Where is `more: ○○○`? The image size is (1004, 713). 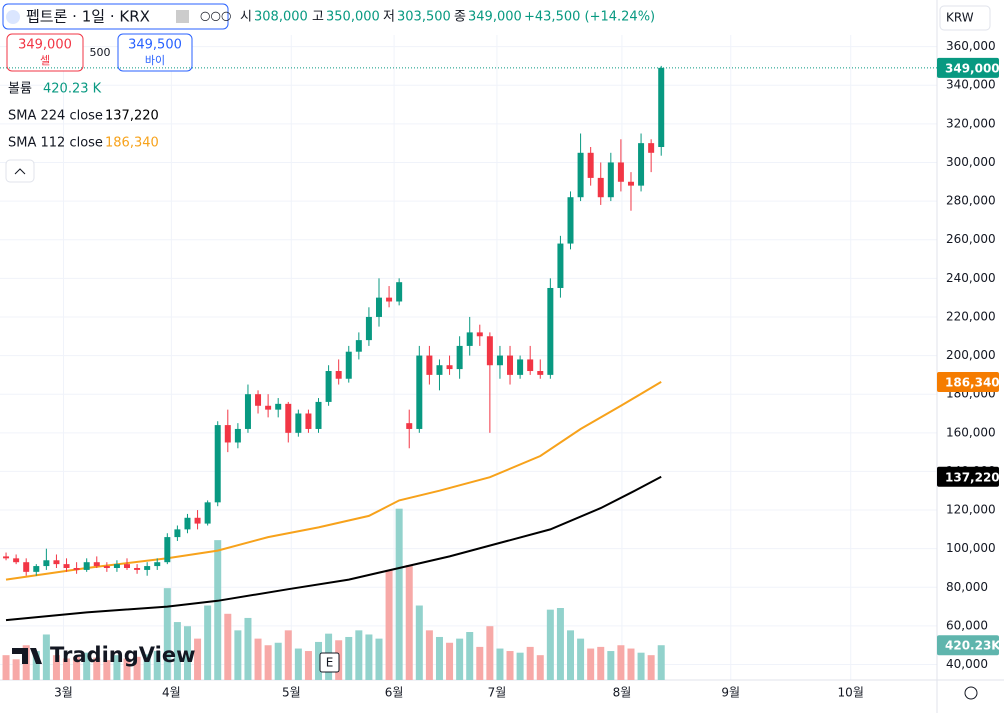 more: ○○○ is located at coordinates (215, 16).